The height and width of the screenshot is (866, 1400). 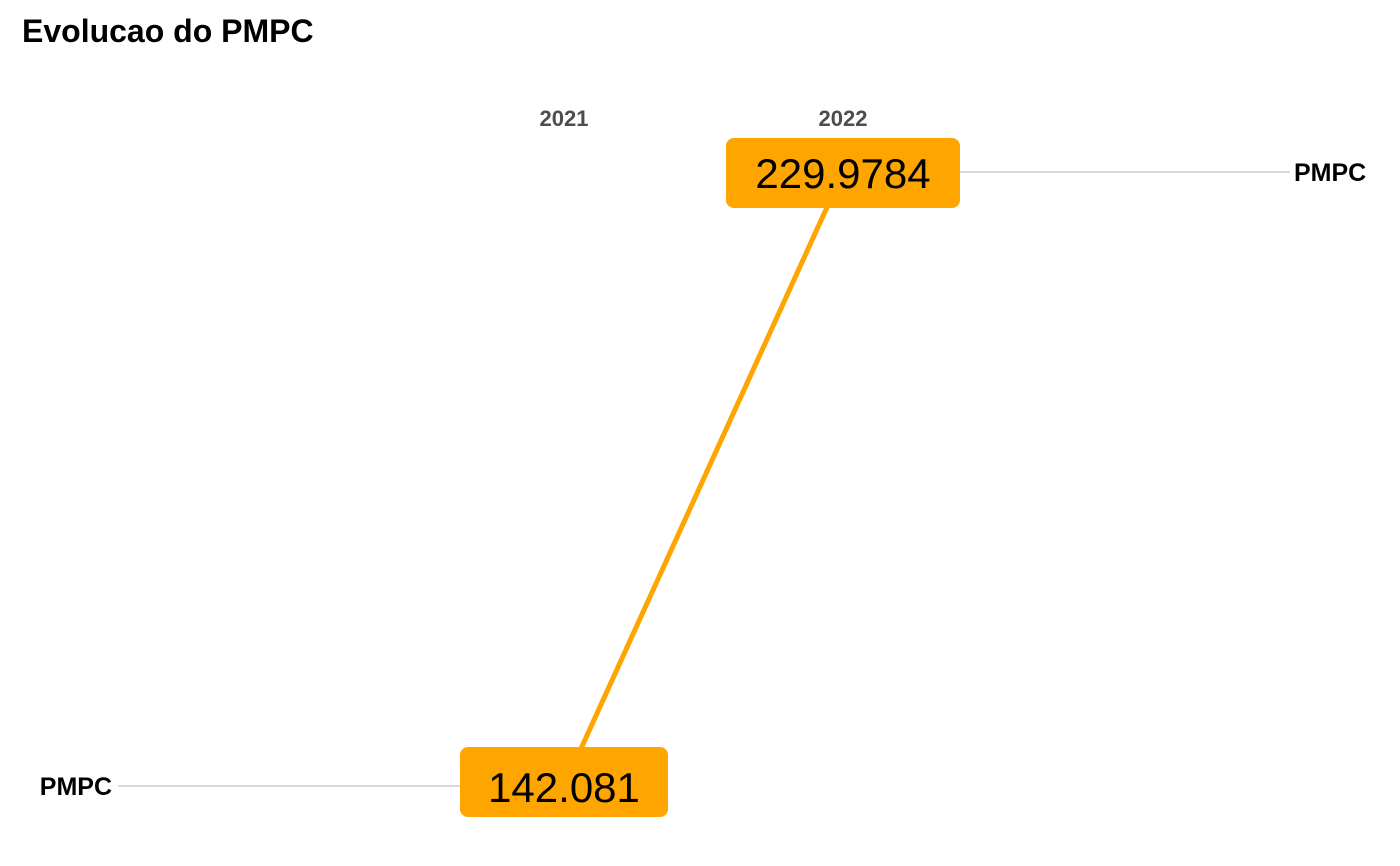 What do you see at coordinates (168, 31) in the screenshot?
I see `chart-title: Evolucao do PMPC` at bounding box center [168, 31].